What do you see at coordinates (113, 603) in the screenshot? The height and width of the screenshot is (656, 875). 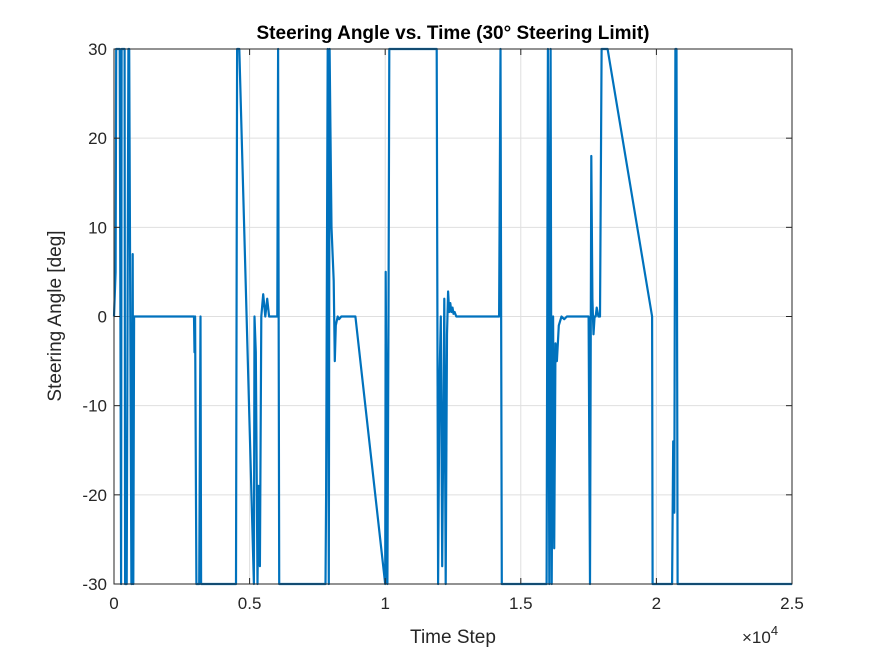 I see `x-tick-label: 0` at bounding box center [113, 603].